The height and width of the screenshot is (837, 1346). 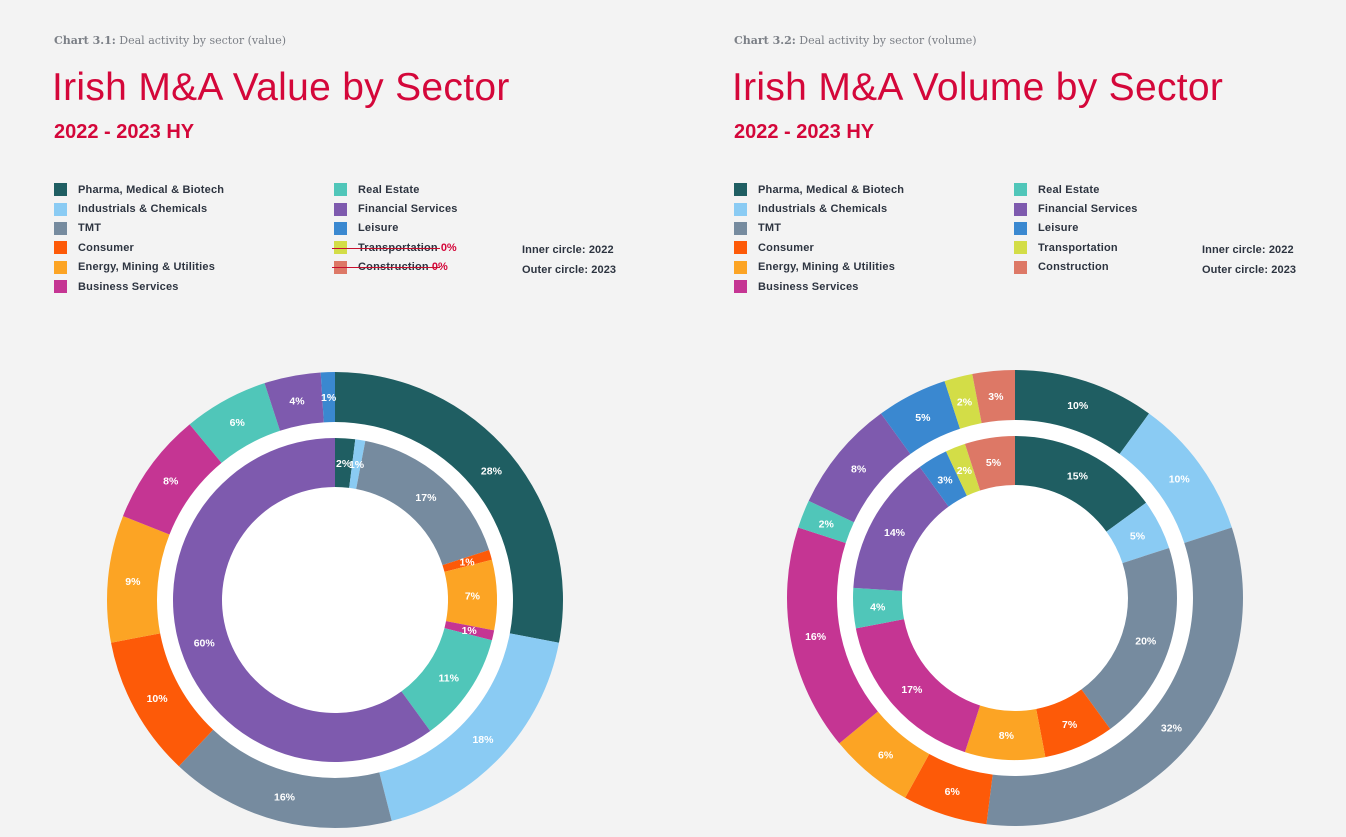 What do you see at coordinates (819, 286) in the screenshot?
I see `legend-item: Business Services` at bounding box center [819, 286].